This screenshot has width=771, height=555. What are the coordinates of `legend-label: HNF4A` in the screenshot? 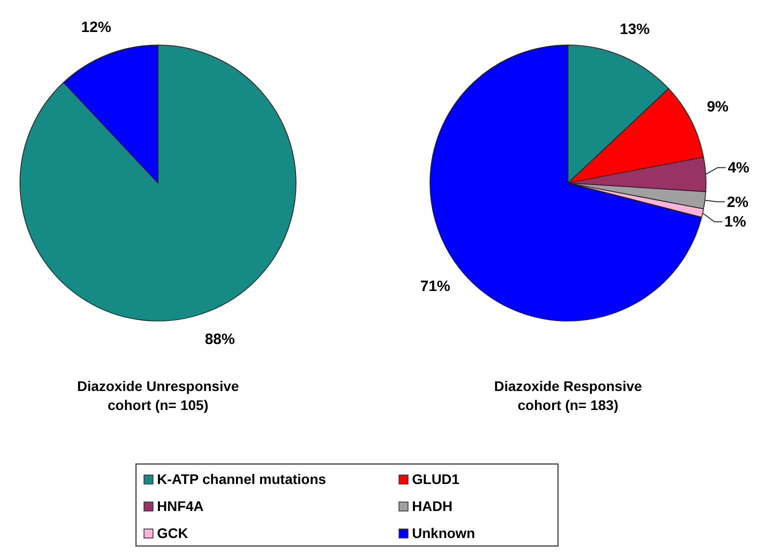 It's located at (180, 506).